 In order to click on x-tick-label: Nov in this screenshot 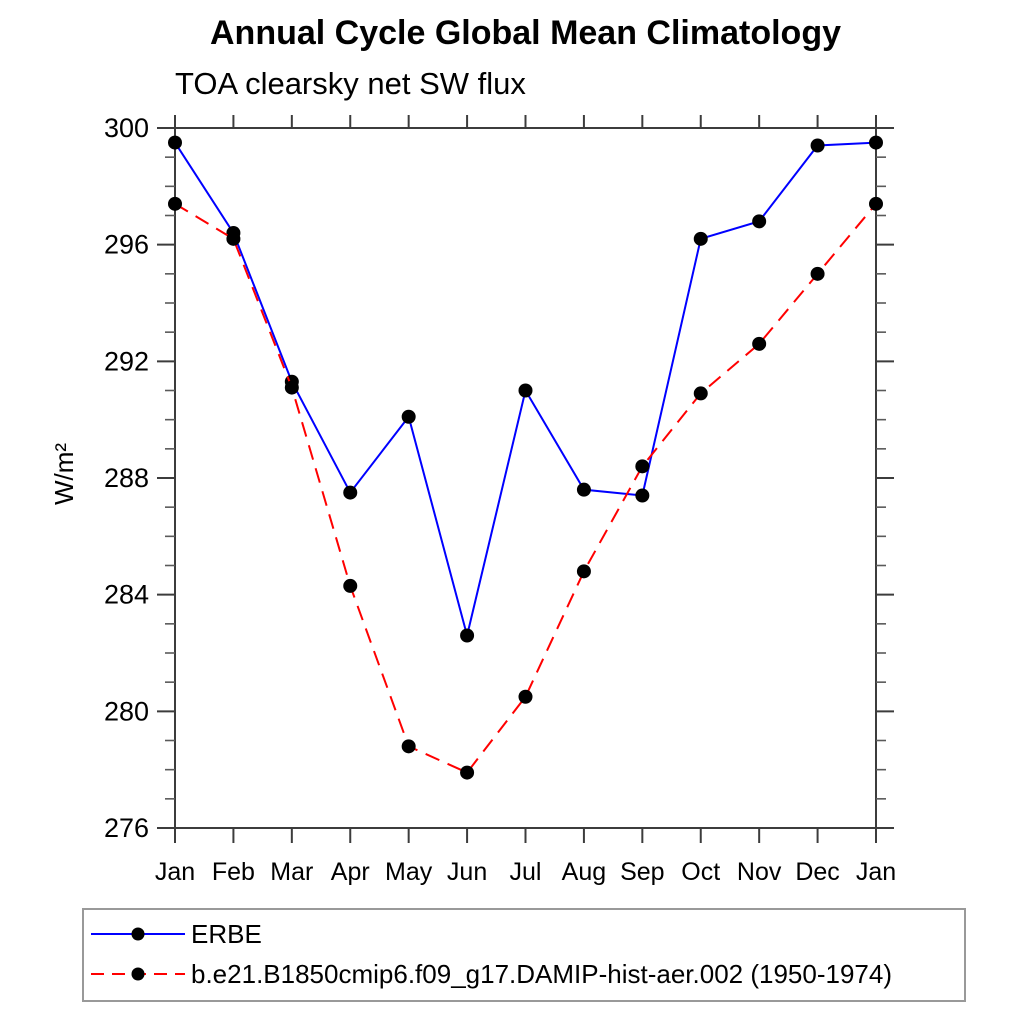, I will do `click(759, 872)`.